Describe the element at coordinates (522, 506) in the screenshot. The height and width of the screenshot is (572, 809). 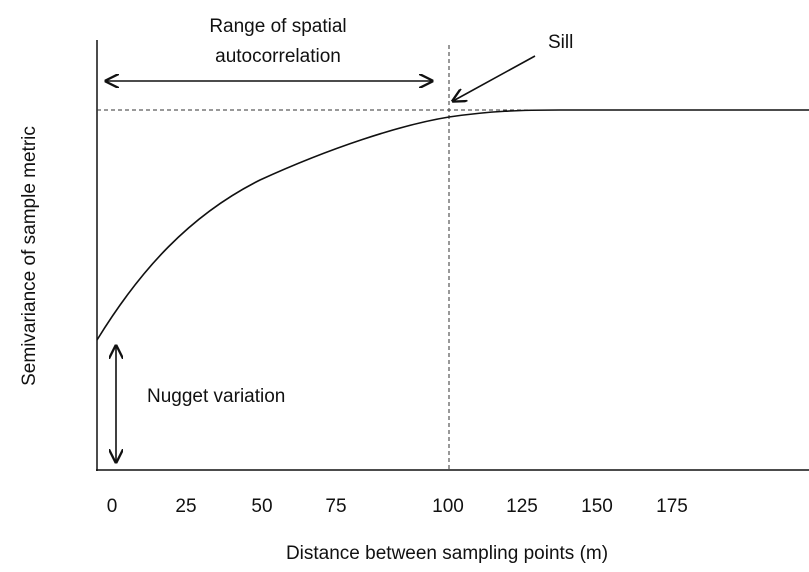
I see `x-tick-label: 125` at that location.